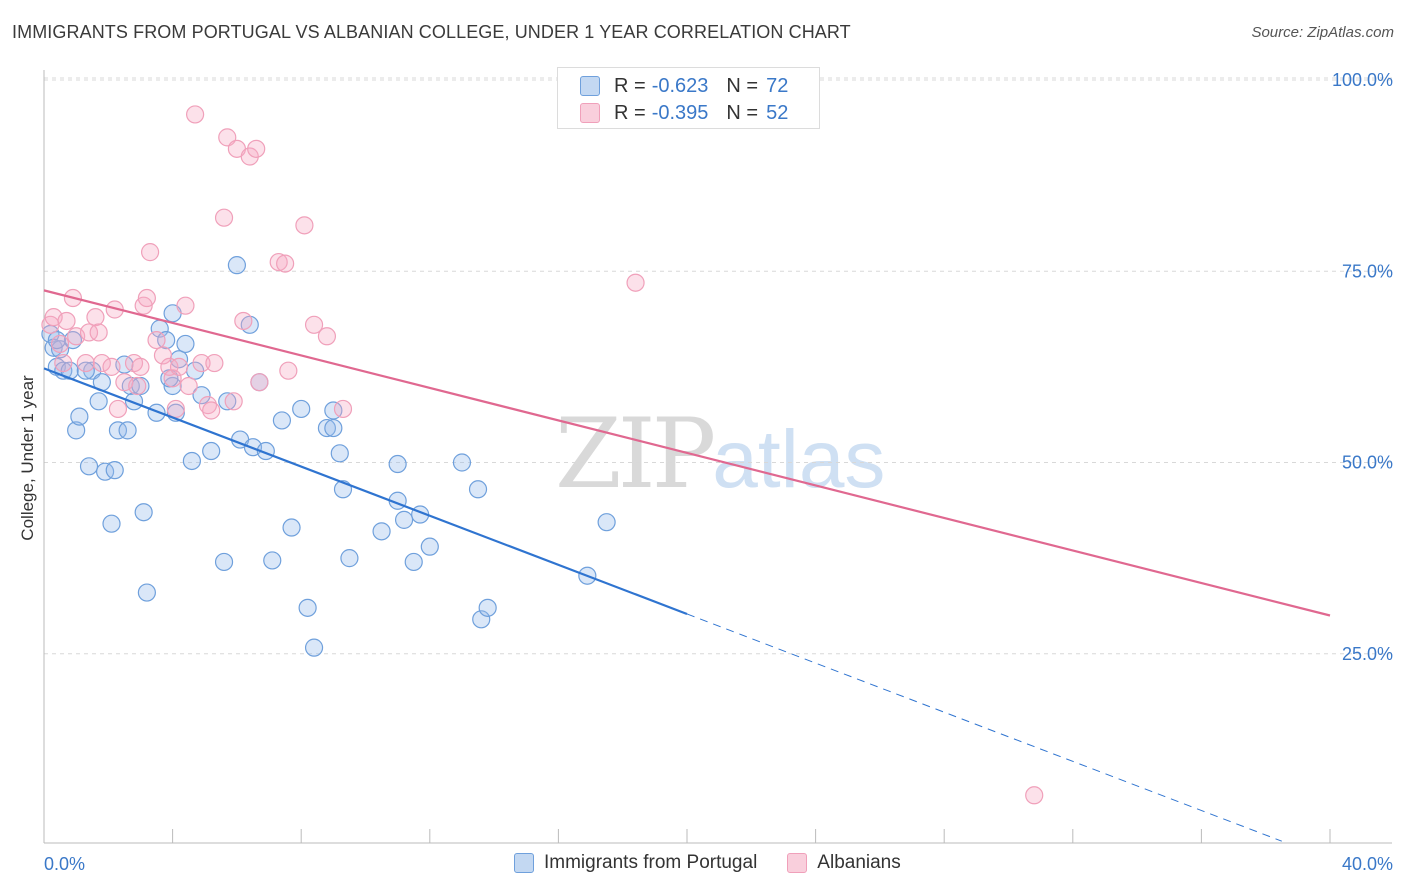 This screenshot has width=1406, height=892. Describe the element at coordinates (1367, 864) in the screenshot. I see `x-tick-label: 40.0%` at that location.